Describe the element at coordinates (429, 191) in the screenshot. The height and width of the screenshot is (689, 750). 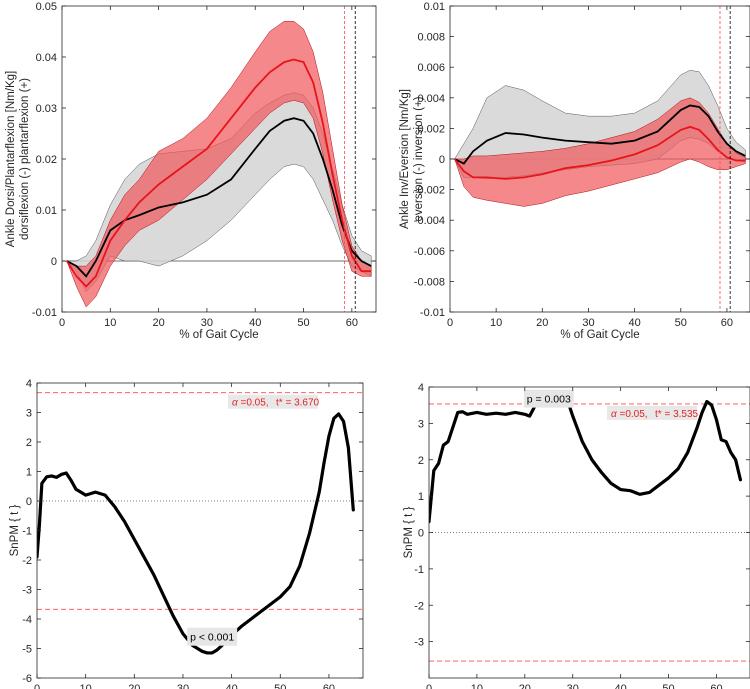
I see `y-tick-label: -0.002` at that location.